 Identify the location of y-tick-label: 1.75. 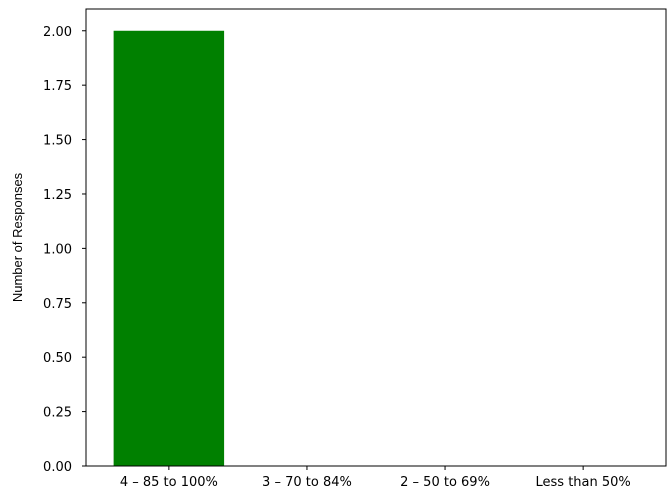
(57, 86).